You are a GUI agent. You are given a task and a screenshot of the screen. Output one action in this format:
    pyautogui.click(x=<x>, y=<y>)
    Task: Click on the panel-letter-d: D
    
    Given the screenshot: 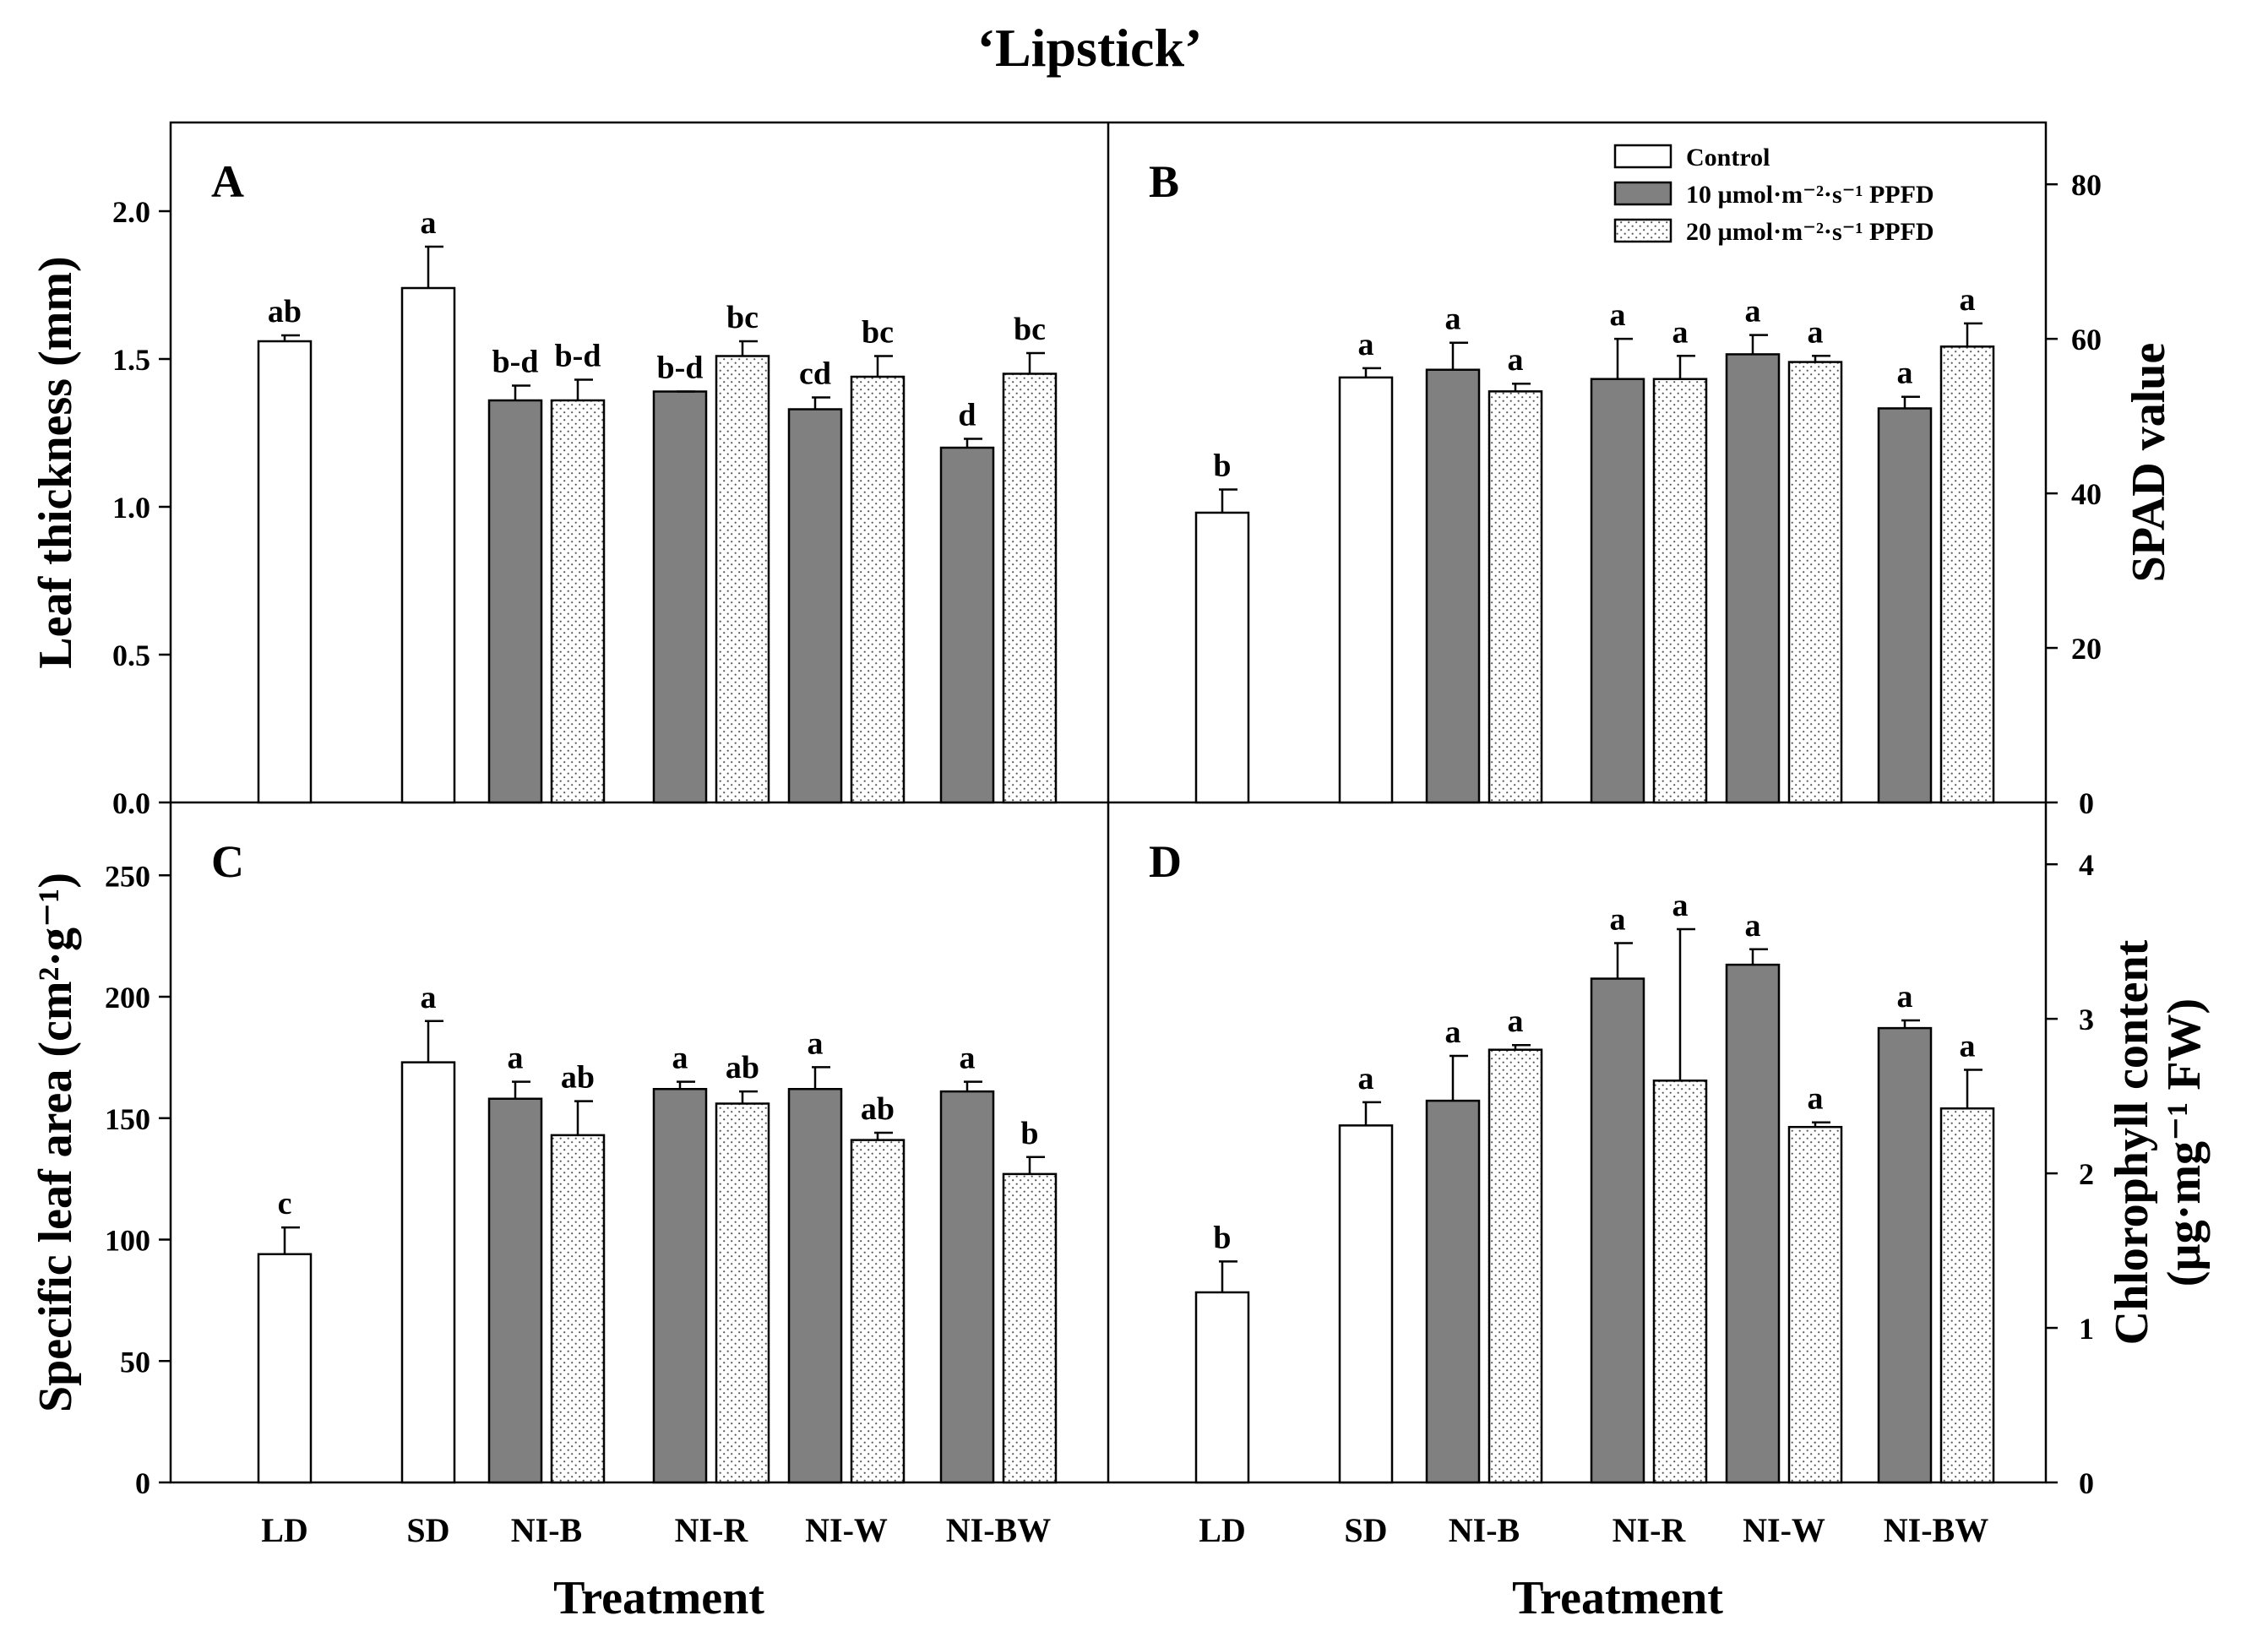 What is the action you would take?
    pyautogui.click(x=1165, y=861)
    